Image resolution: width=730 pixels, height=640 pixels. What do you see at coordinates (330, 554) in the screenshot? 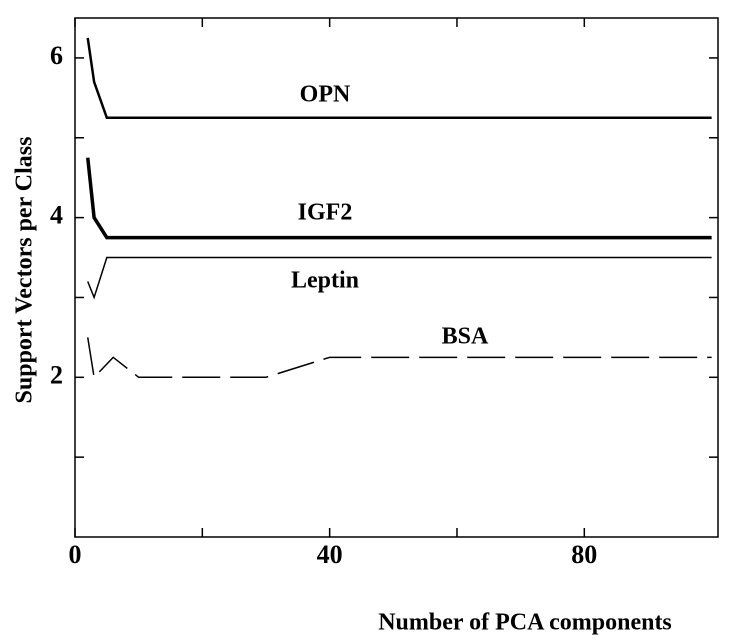
I see `x-tick-label: 40` at bounding box center [330, 554].